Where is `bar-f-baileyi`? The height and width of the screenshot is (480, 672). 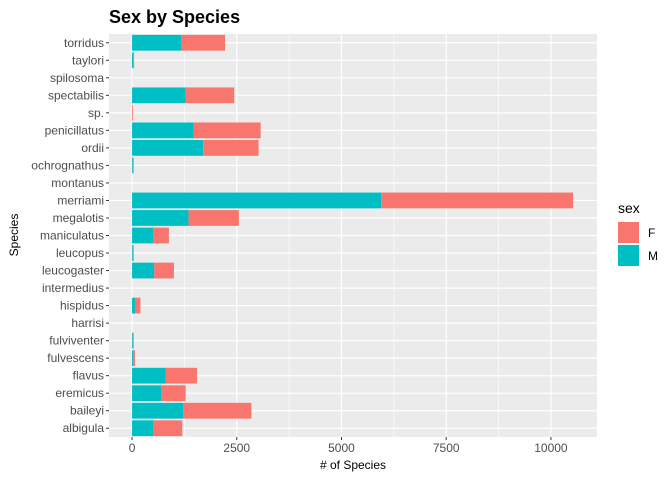 bar-f-baileyi is located at coordinates (217, 410).